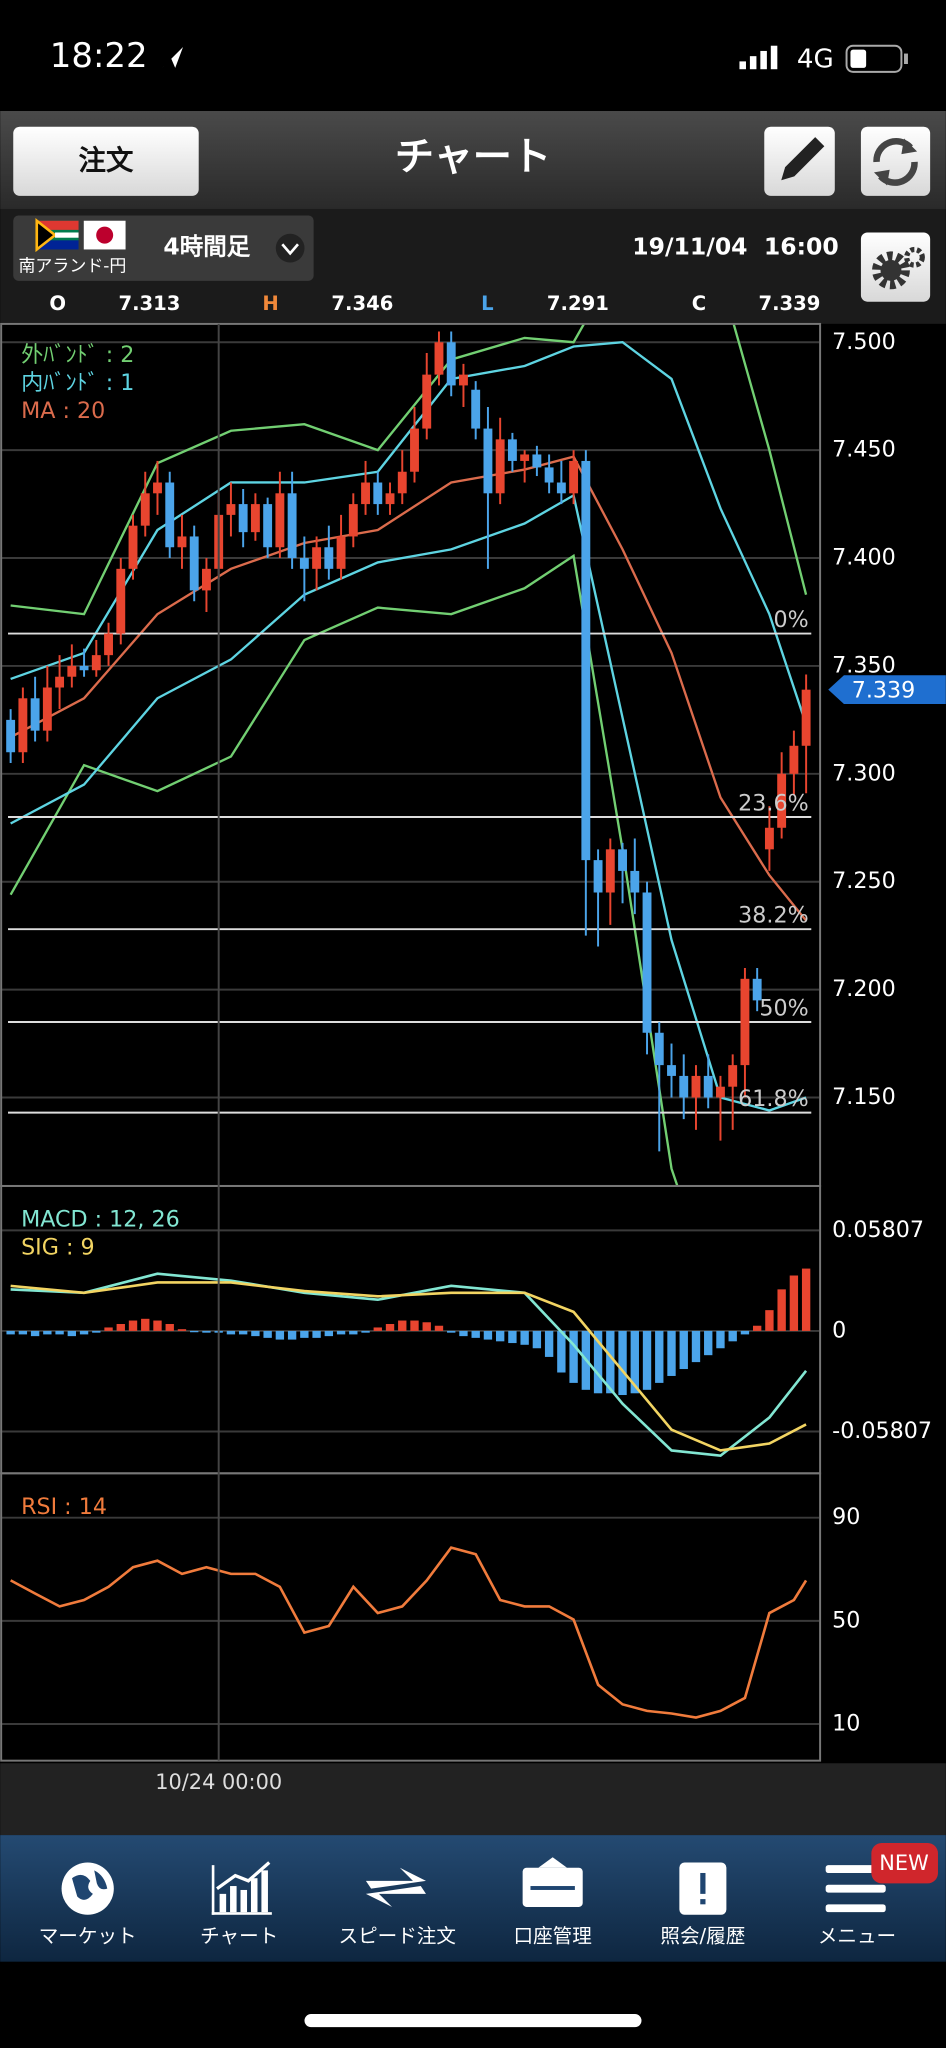  What do you see at coordinates (864, 342) in the screenshot?
I see `y-tick-label: 7.500` at bounding box center [864, 342].